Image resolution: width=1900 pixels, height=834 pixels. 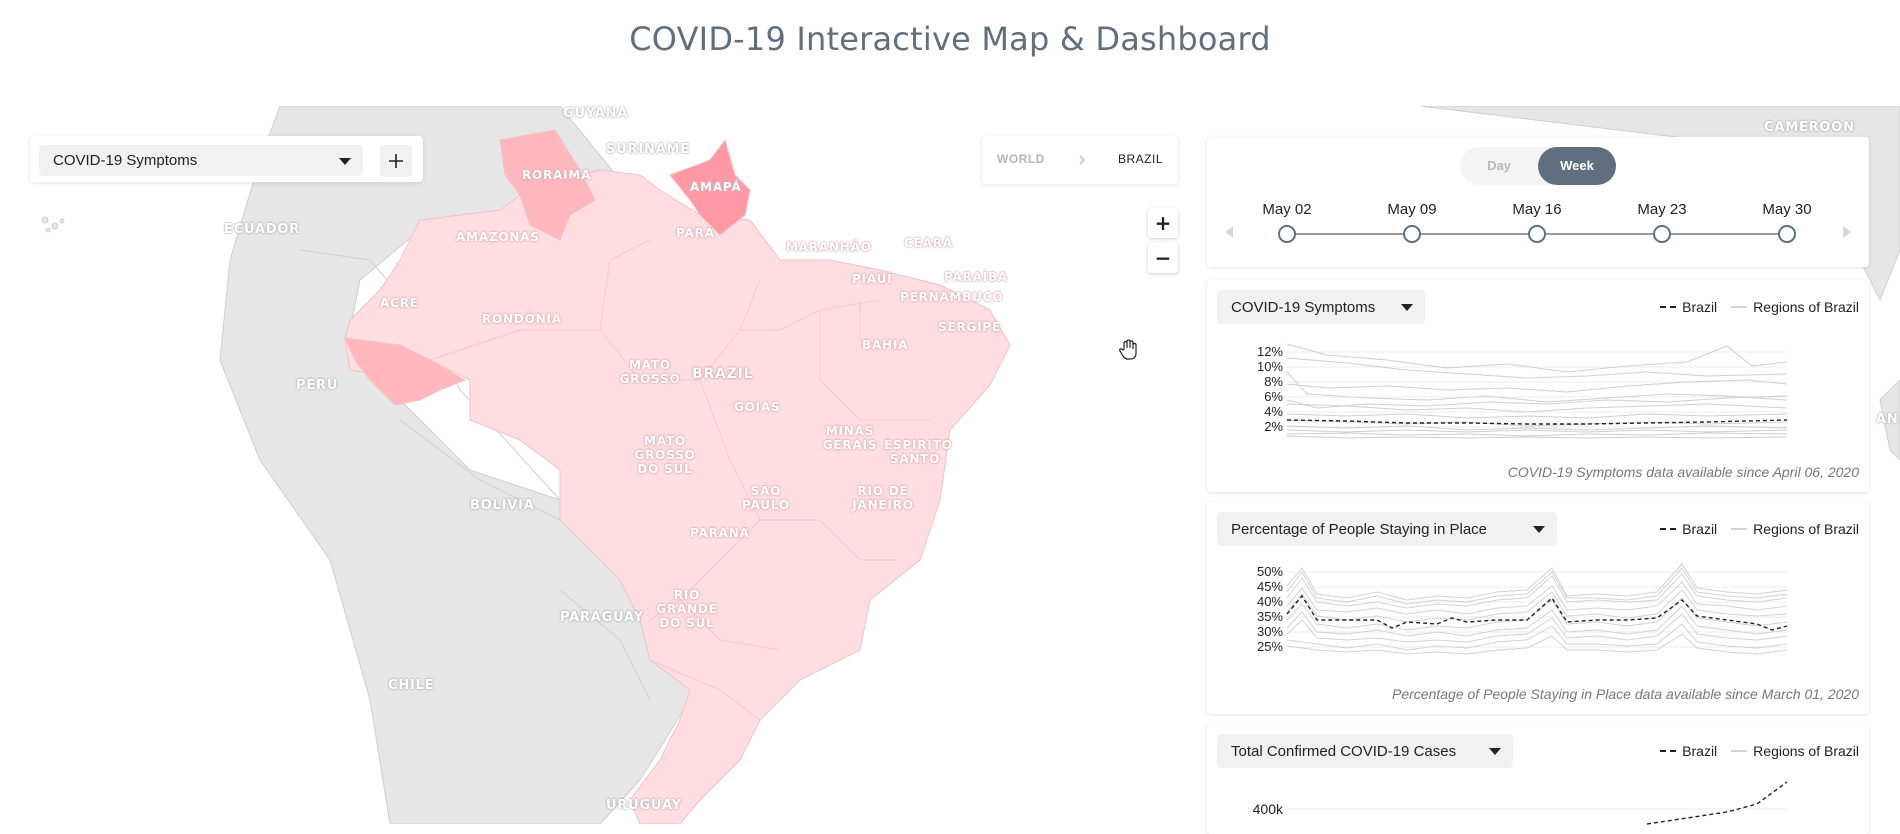 I want to click on y-tick-label: 30%, so click(x=1270, y=631).